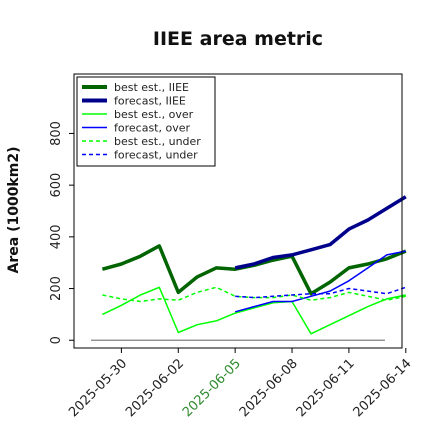  What do you see at coordinates (152, 128) in the screenshot?
I see `legend-label-3: forecast, over` at bounding box center [152, 128].